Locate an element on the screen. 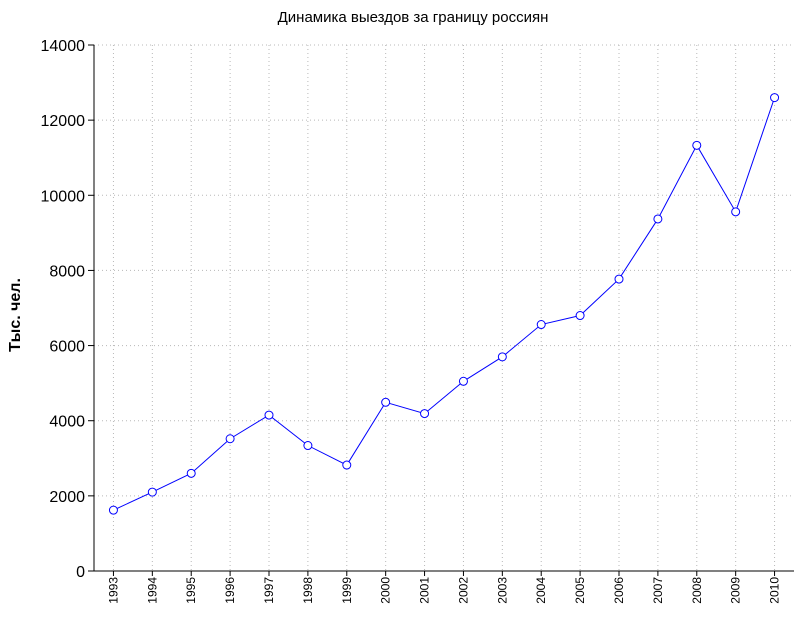 The height and width of the screenshot is (618, 804). x-tick-label: 1999 is located at coordinates (347, 590).